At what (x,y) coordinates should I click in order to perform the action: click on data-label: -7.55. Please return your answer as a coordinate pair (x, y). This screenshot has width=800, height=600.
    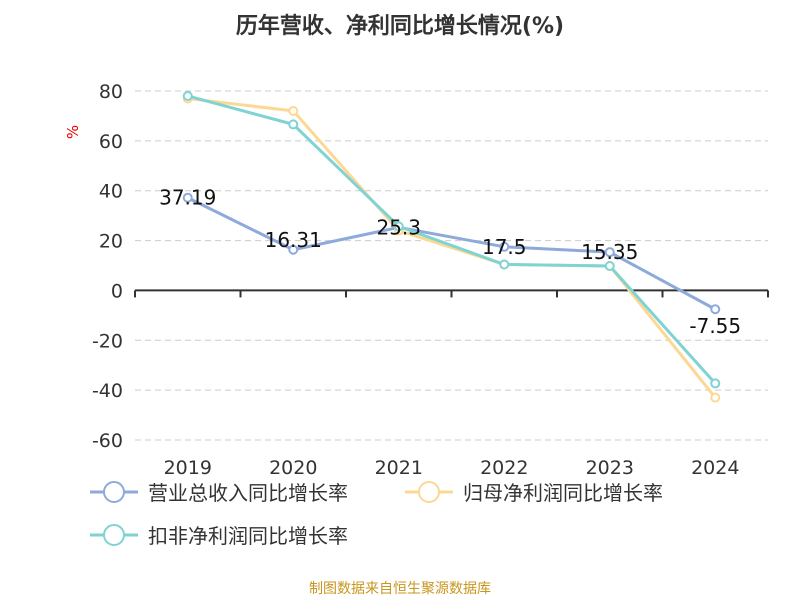
    Looking at the image, I should click on (715, 326).